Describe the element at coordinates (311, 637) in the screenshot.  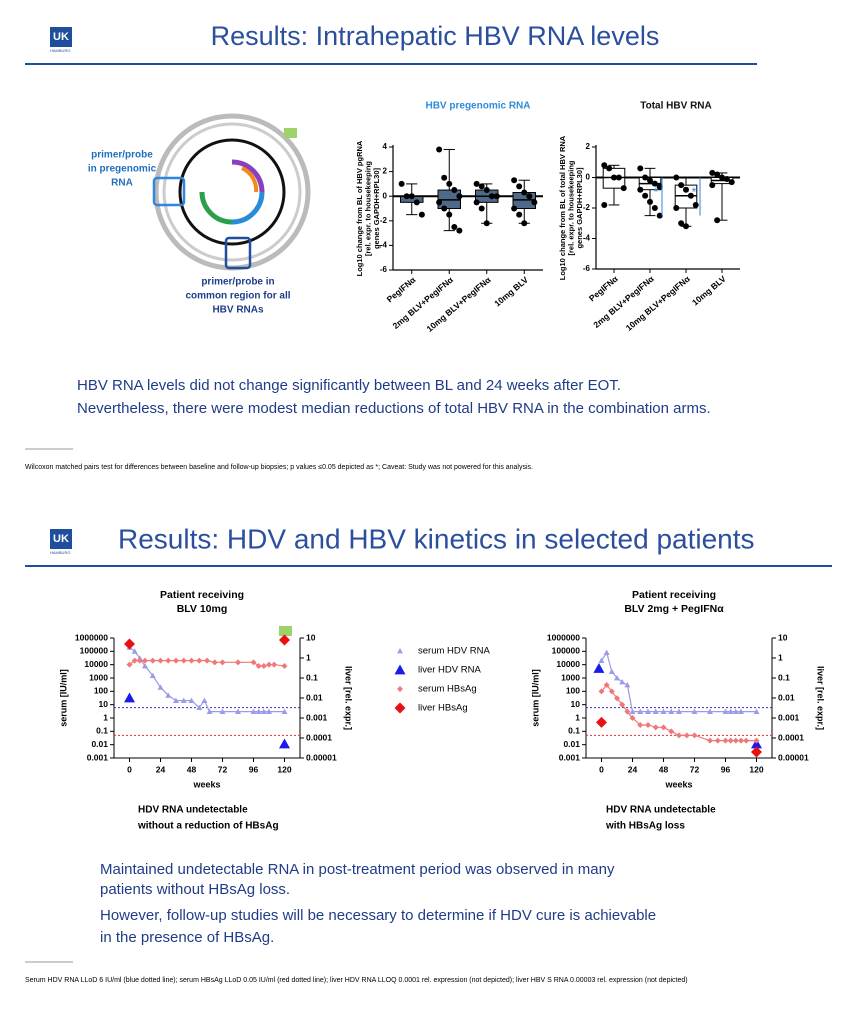
I see `y2-tick-label: 10` at that location.